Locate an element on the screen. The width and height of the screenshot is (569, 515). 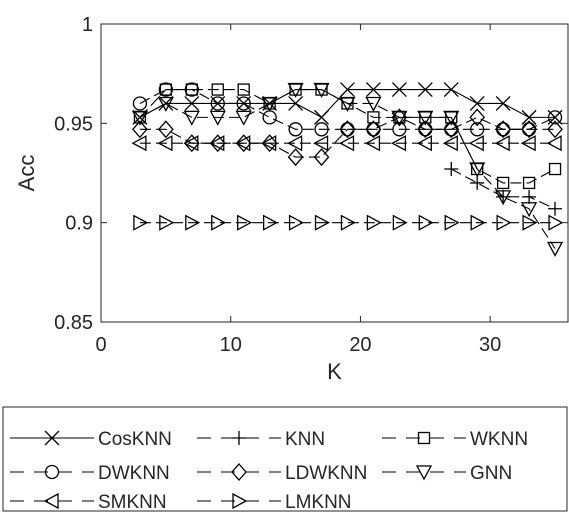
legend-label: GNN is located at coordinates (491, 473).